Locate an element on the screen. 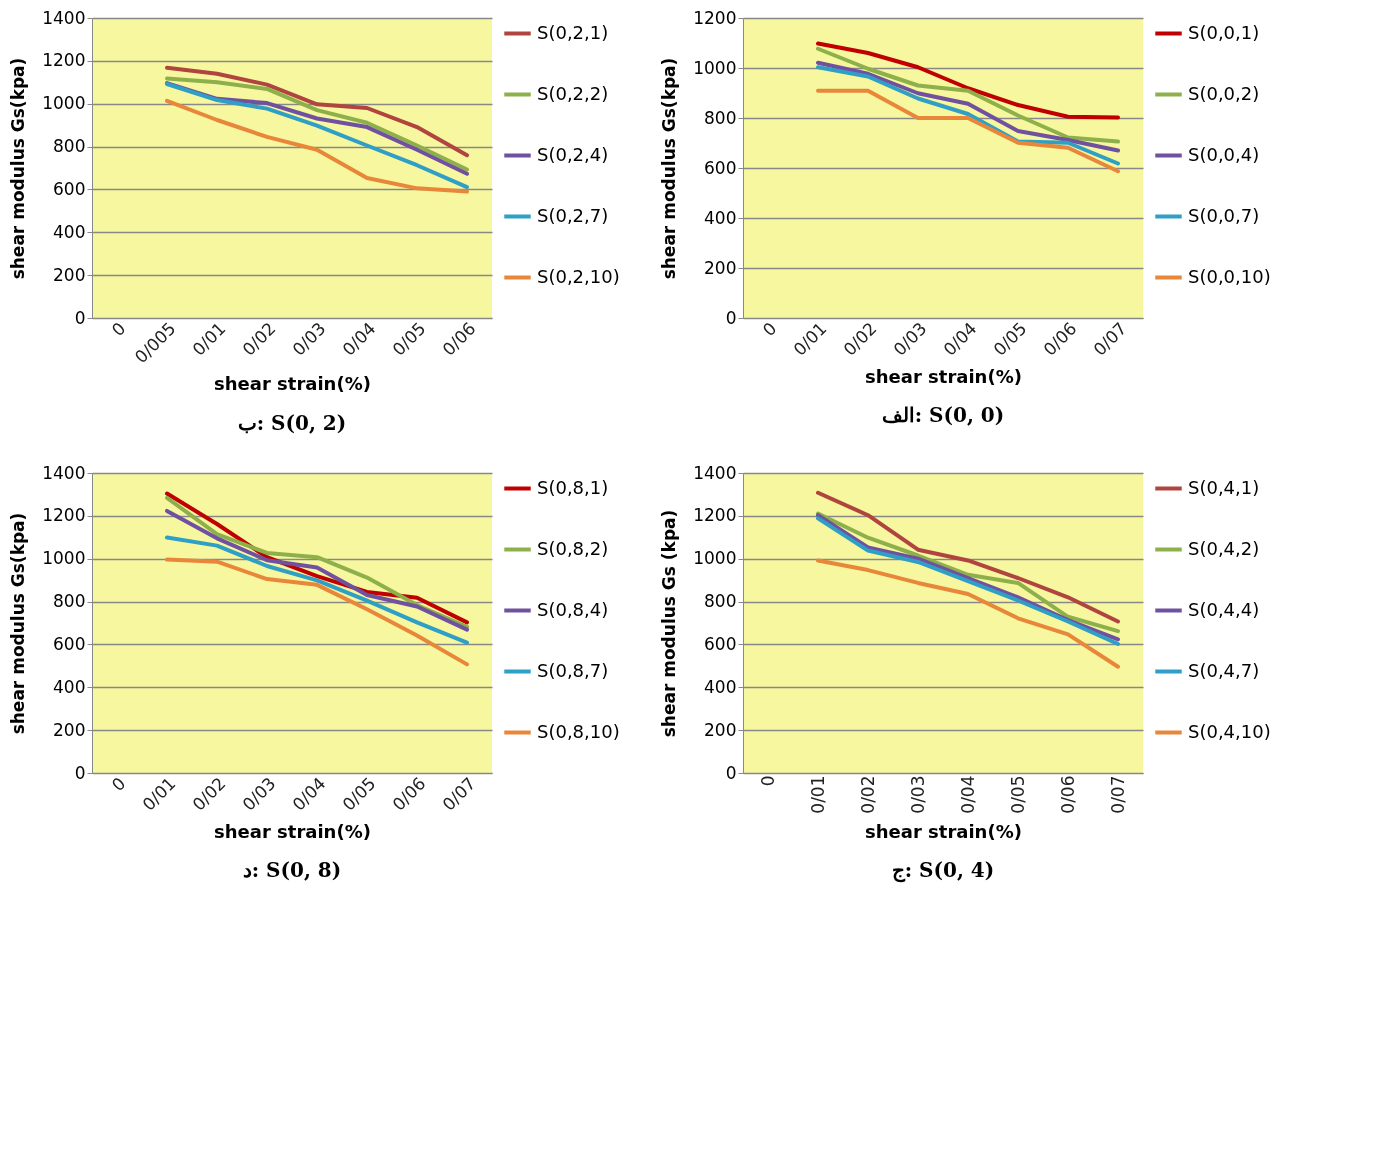 This screenshot has width=1382, height=1165. x-tick-label: 0/03 is located at coordinates (917, 794).